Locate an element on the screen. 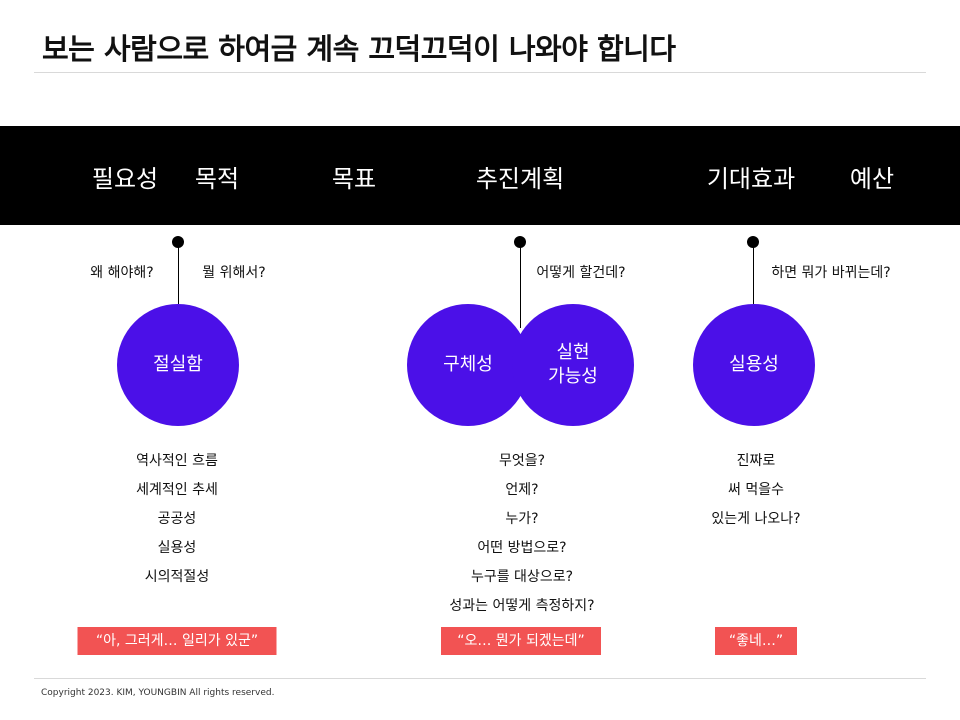 Image resolution: width=960 pixels, height=720 pixels. band-label-budget: 예산 is located at coordinates (872, 179).